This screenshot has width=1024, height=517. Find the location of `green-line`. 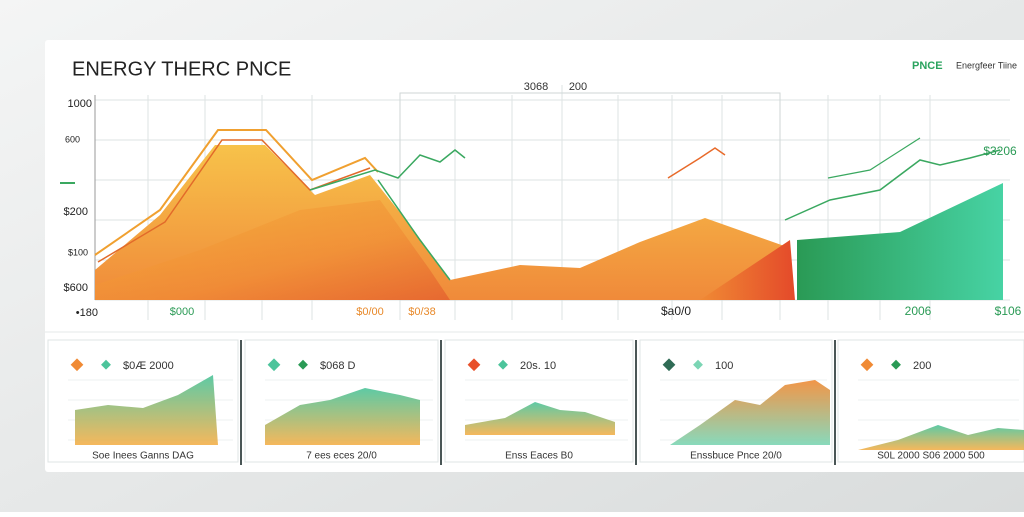

green-line is located at coordinates (387, 170).